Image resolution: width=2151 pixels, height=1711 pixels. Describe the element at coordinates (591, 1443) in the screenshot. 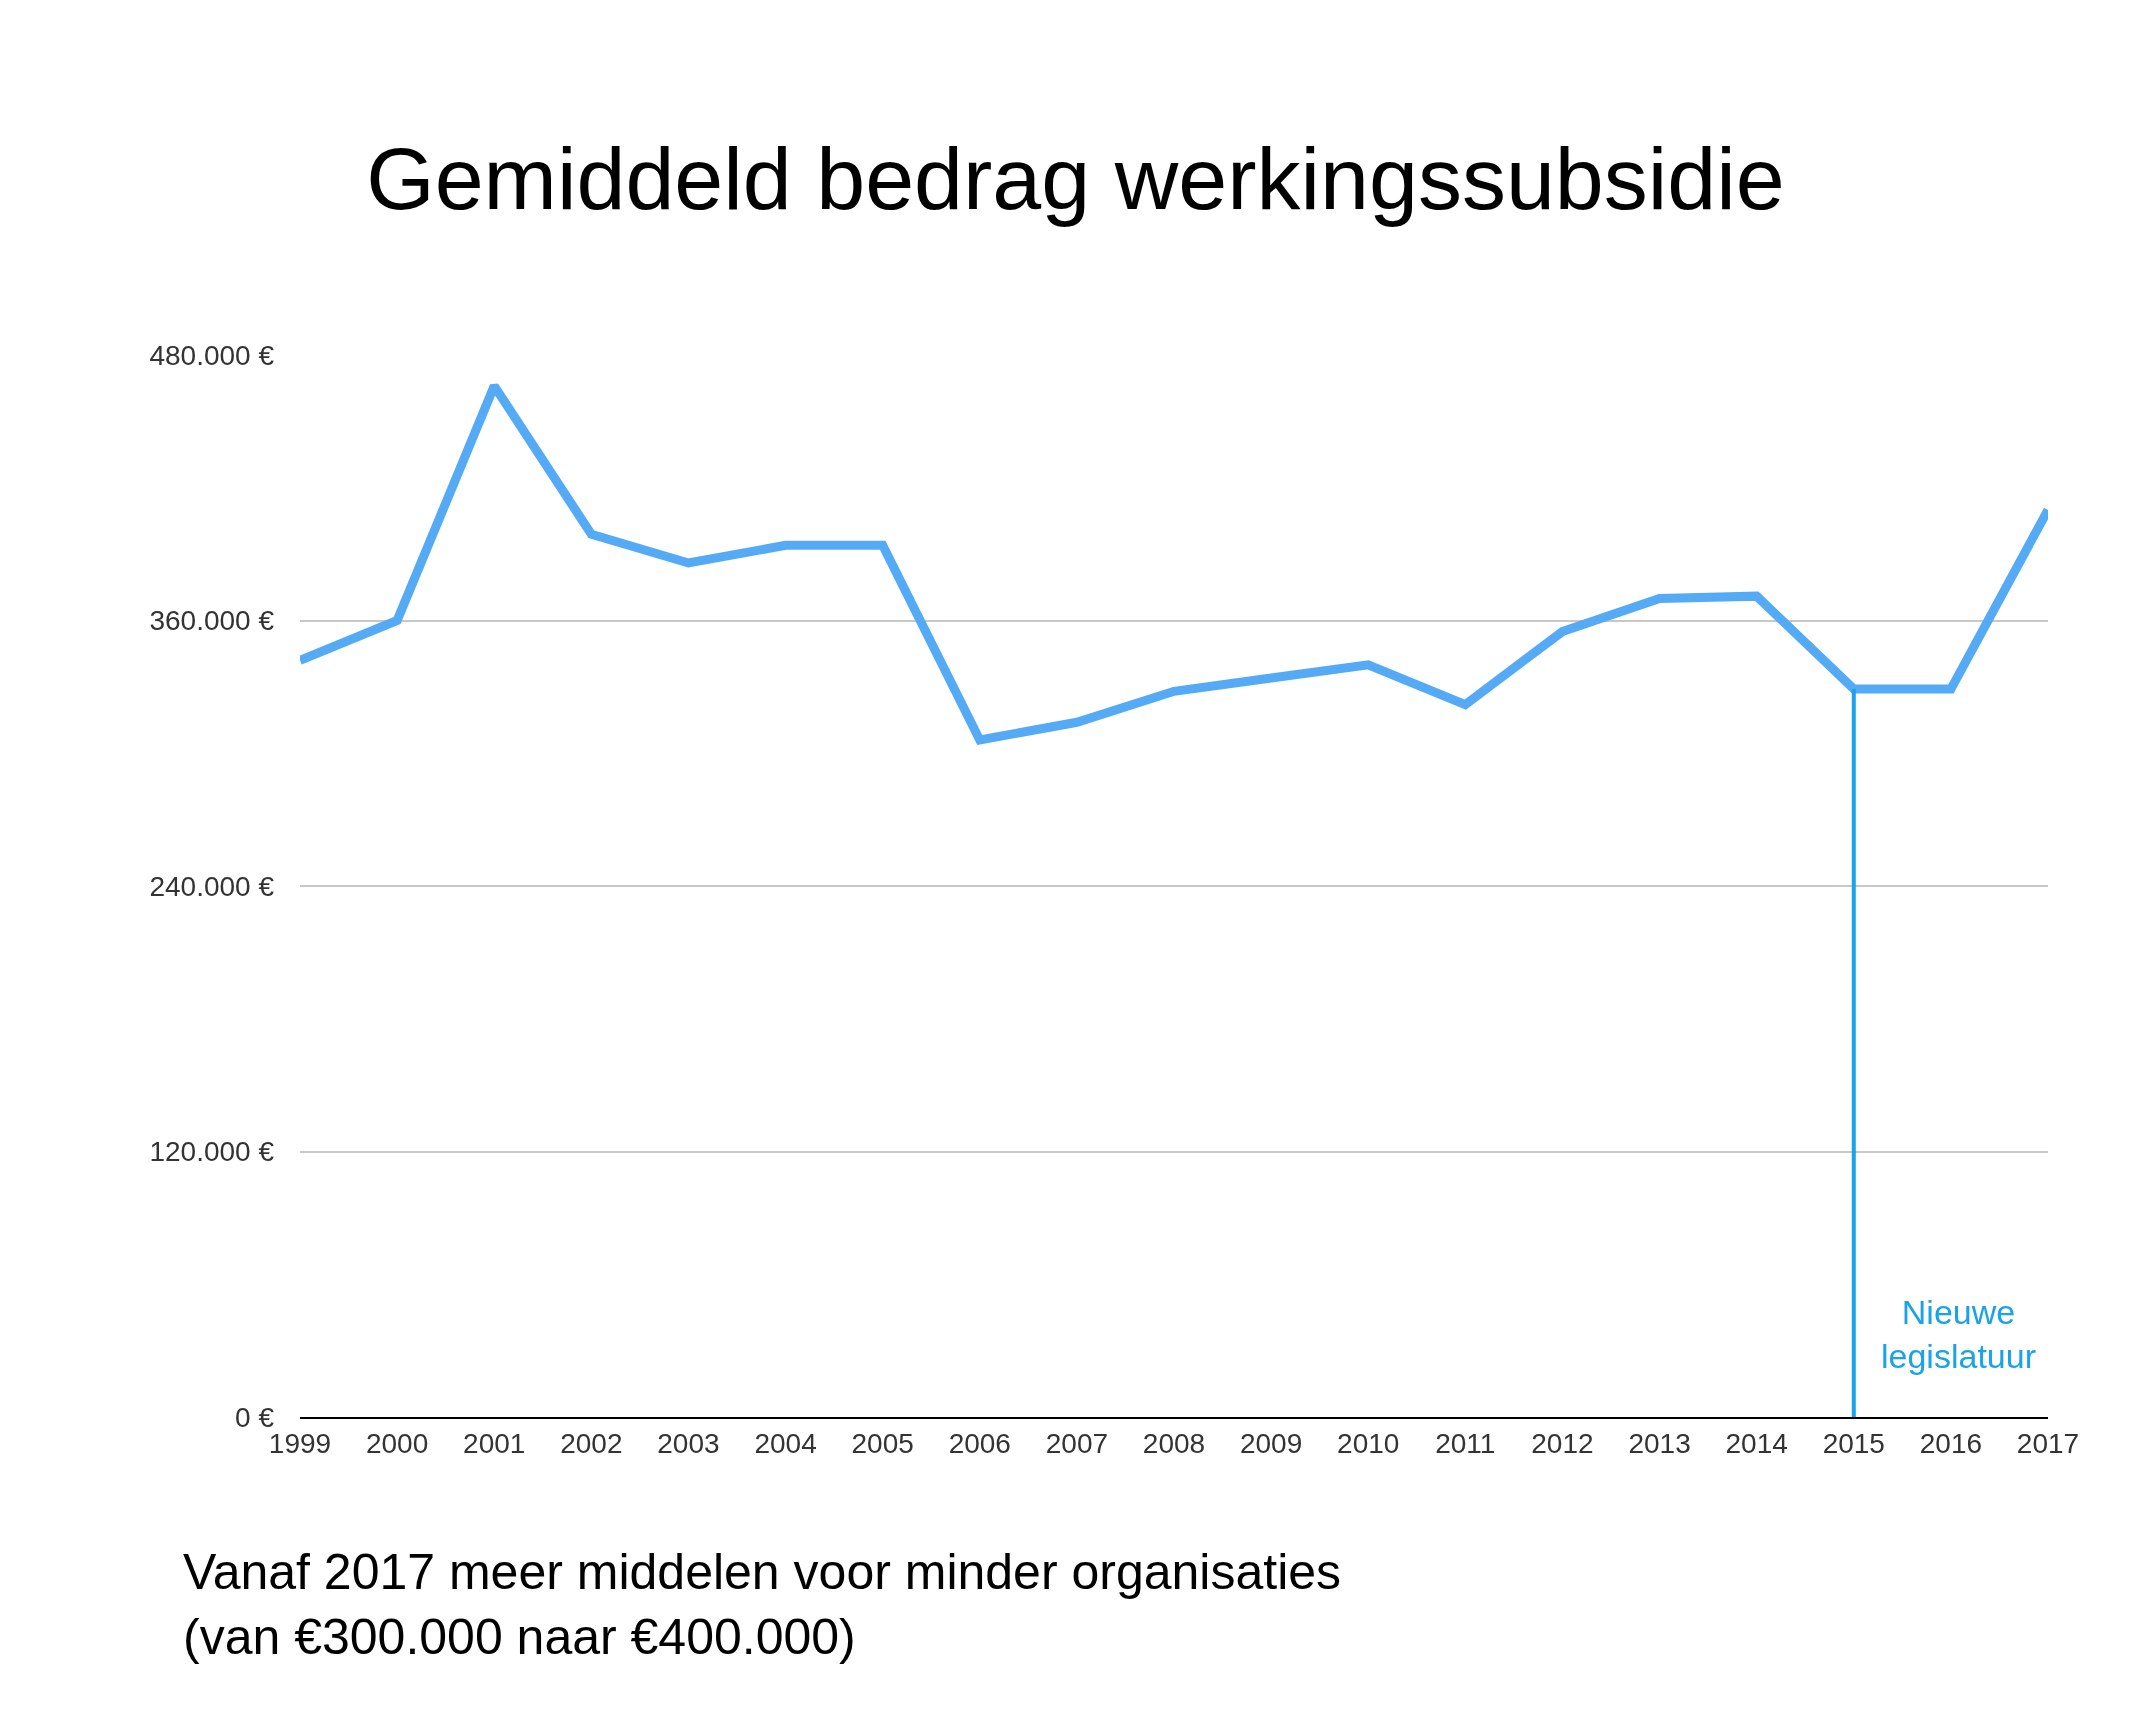

I see `x-tick-label: 2002` at that location.